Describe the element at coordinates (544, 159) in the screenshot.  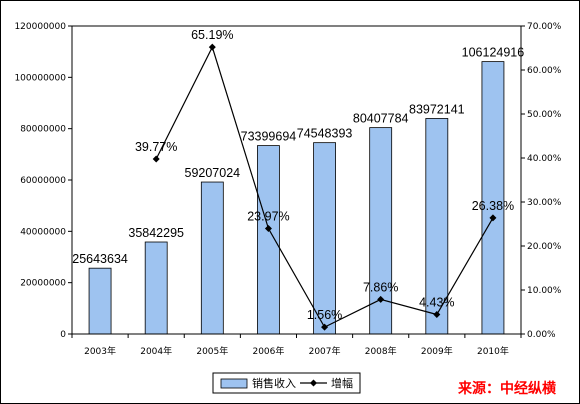
I see `right-tick-label: 40.00%` at that location.